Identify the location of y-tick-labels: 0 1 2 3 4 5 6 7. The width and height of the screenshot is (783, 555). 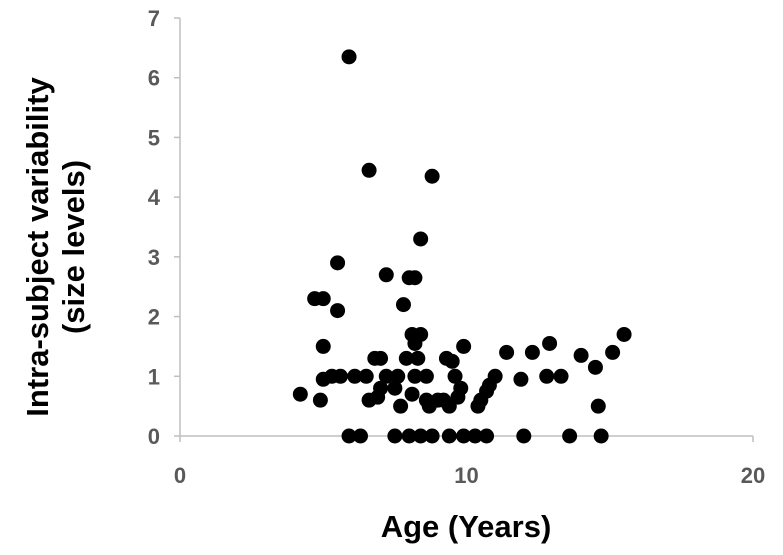
(154, 227).